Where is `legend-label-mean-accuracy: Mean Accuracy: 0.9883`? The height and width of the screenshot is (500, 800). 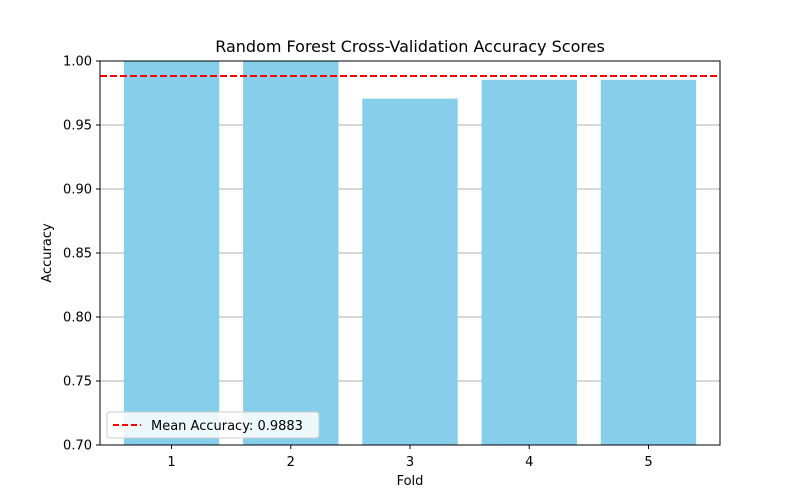
legend-label-mean-accuracy: Mean Accuracy: 0.9883 is located at coordinates (227, 426).